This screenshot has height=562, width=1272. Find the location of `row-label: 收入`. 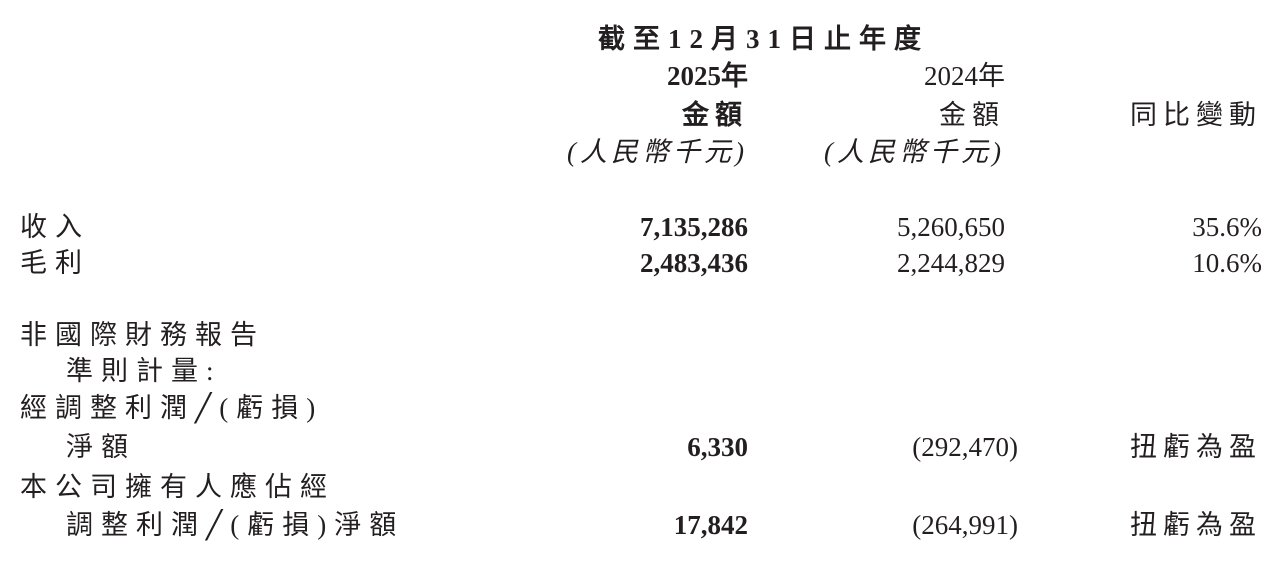

row-label: 收入 is located at coordinates (55, 227).